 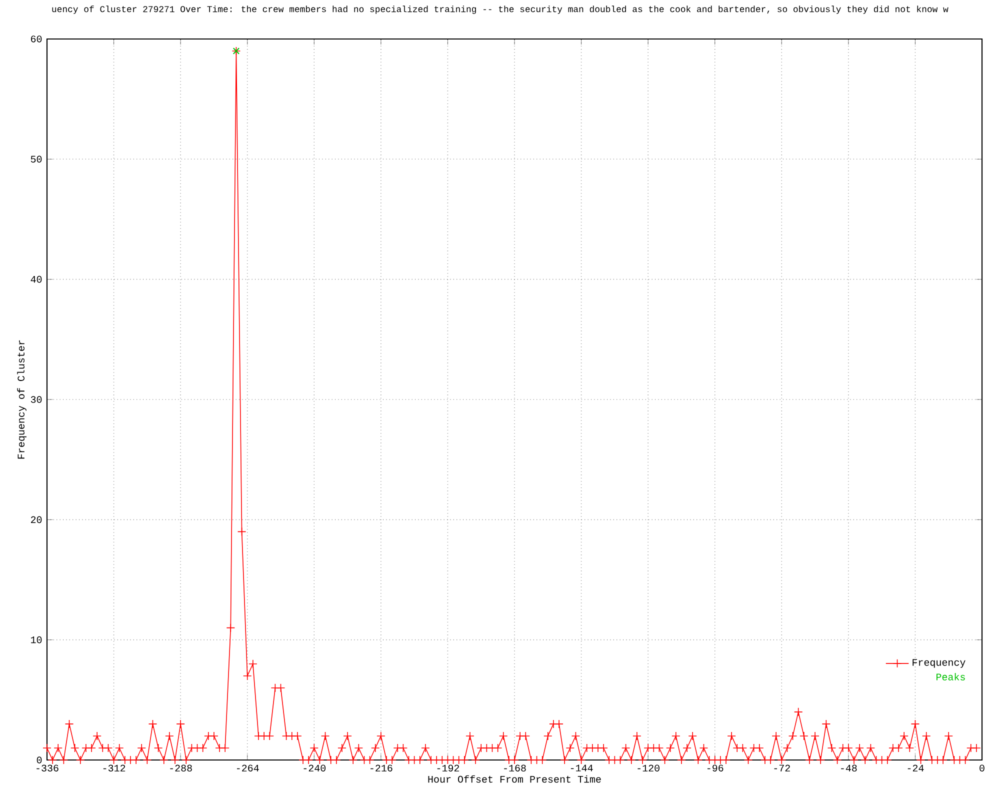 What do you see at coordinates (381, 768) in the screenshot?
I see `x-tick-label: -216` at bounding box center [381, 768].